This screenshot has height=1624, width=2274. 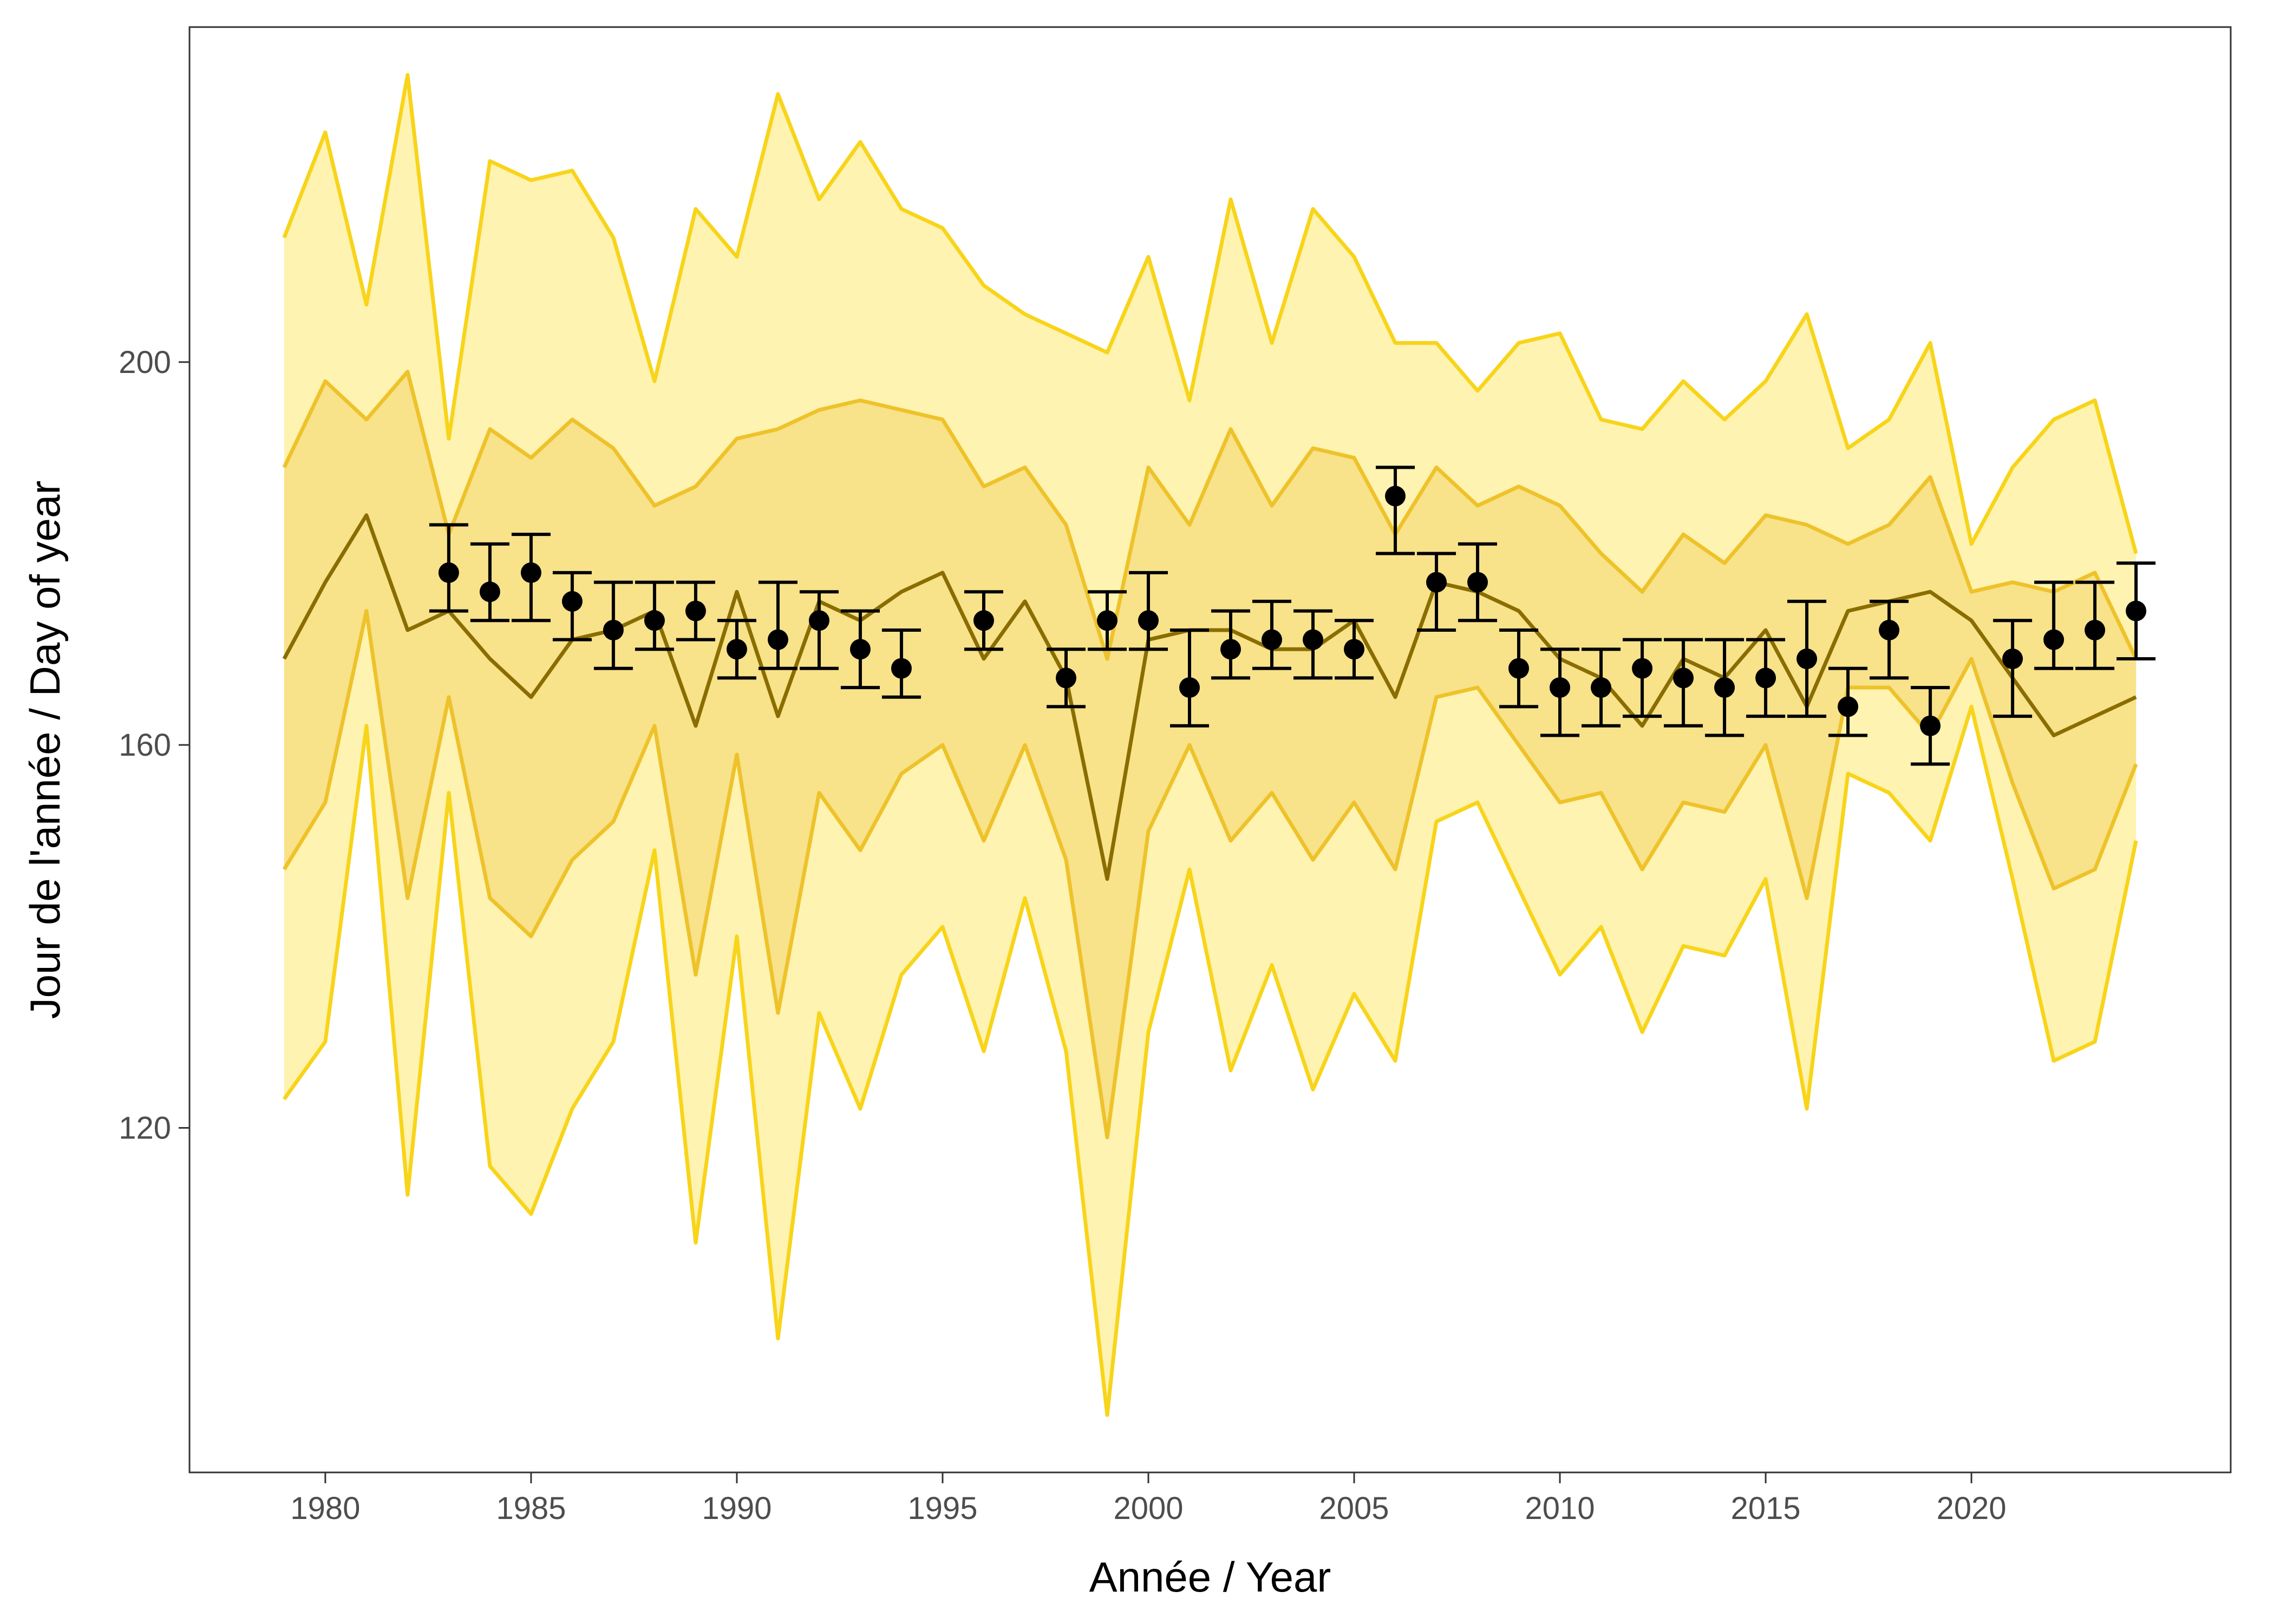 I want to click on observation-2011, so click(x=1602, y=687).